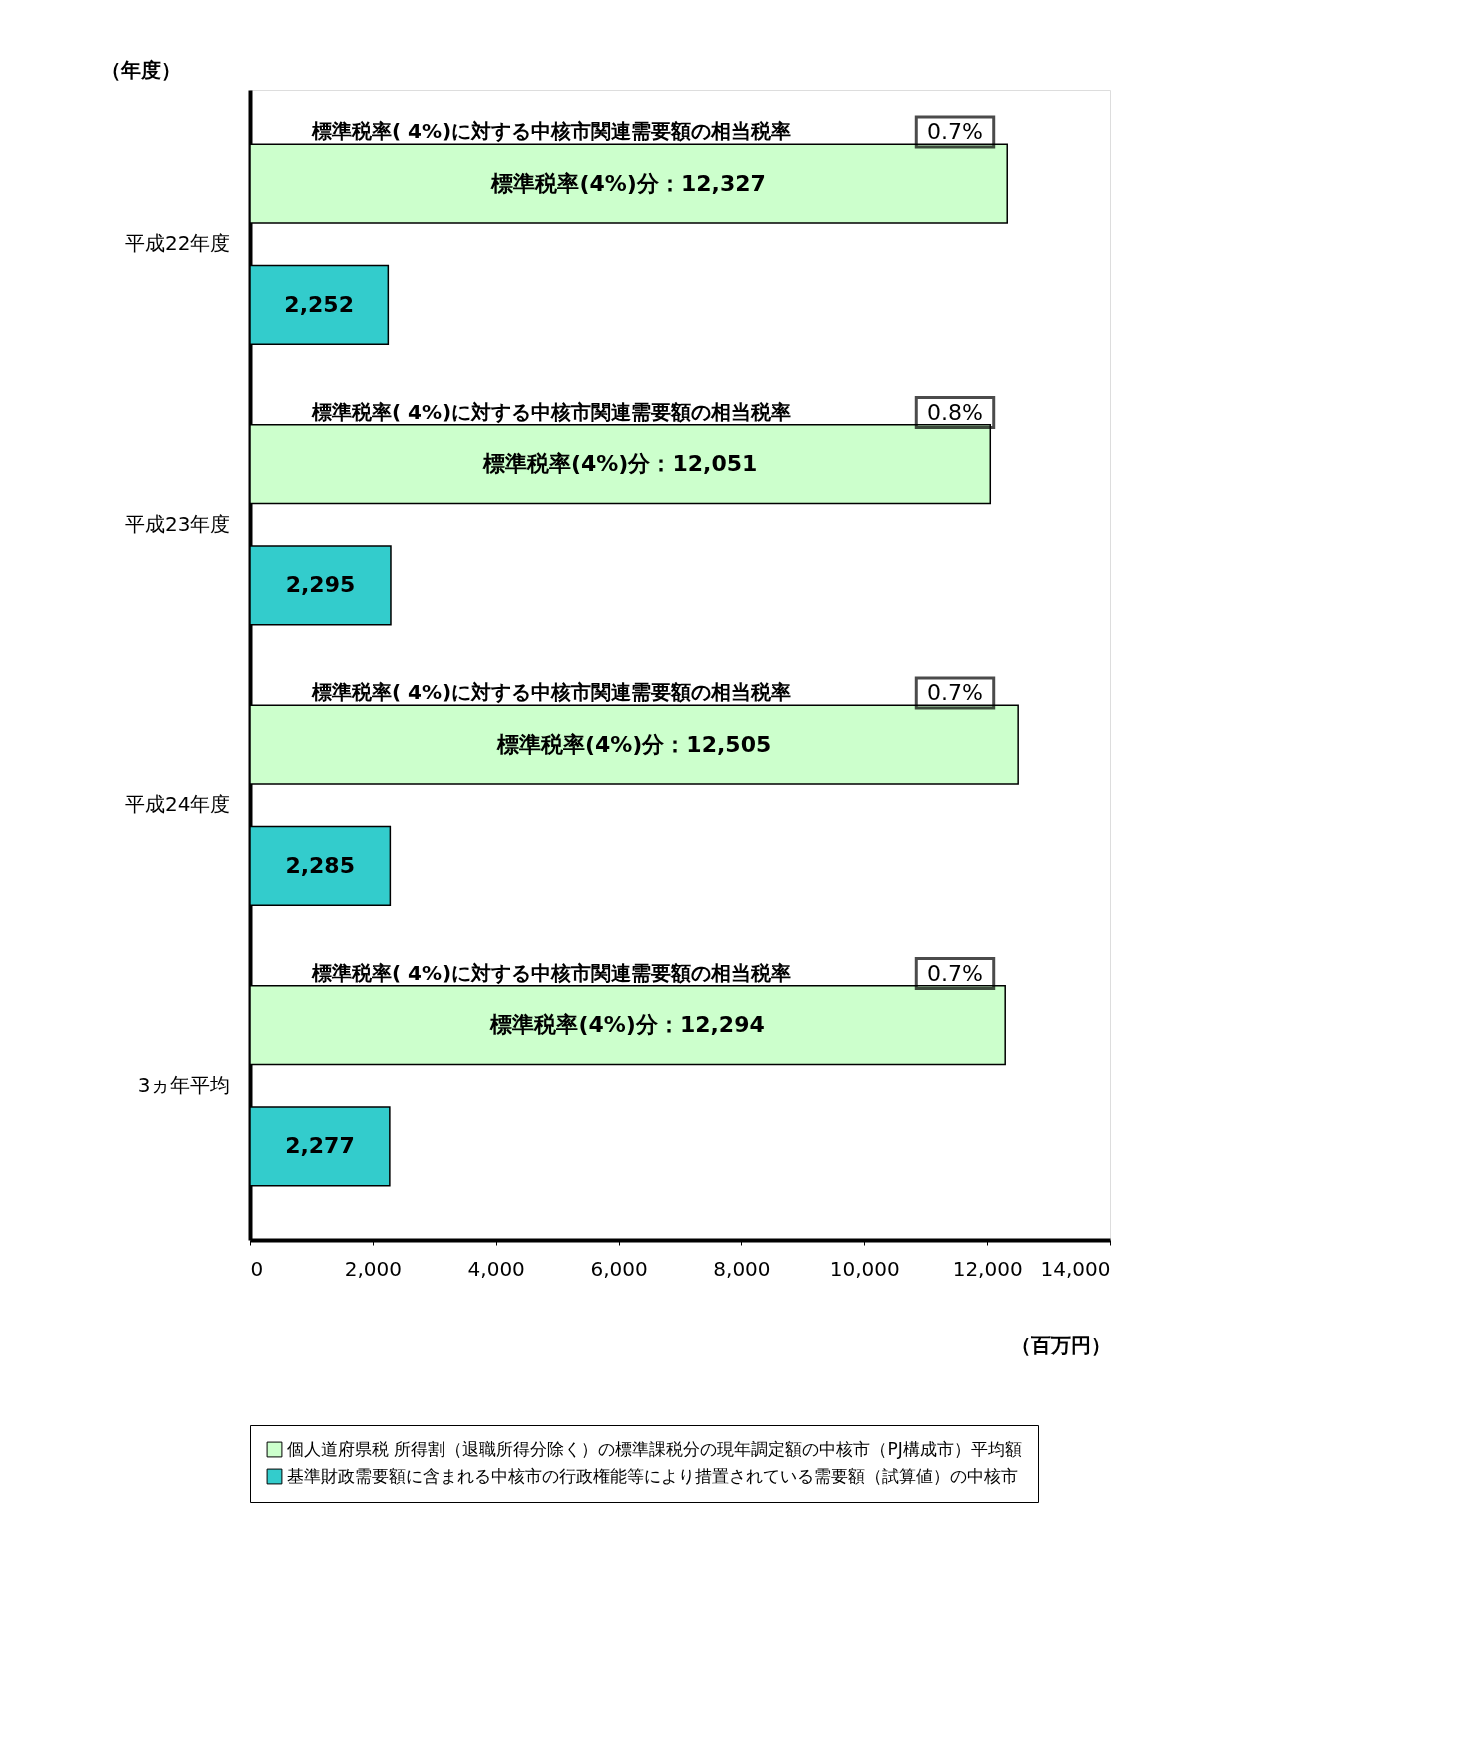  Describe the element at coordinates (320, 585) in the screenshot. I see `data-label: 2,295` at that location.